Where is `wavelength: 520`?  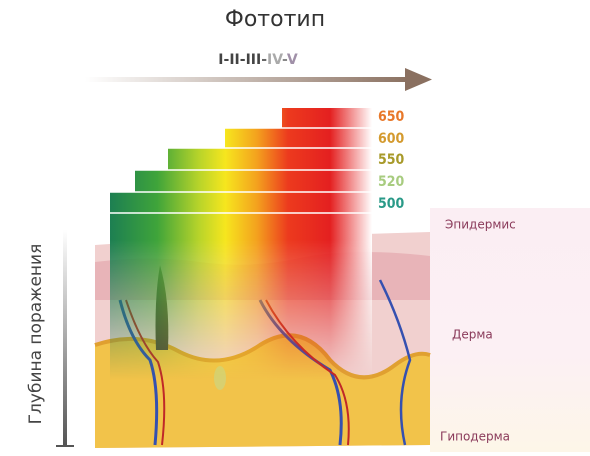
wavelength: 520 is located at coordinates (391, 182).